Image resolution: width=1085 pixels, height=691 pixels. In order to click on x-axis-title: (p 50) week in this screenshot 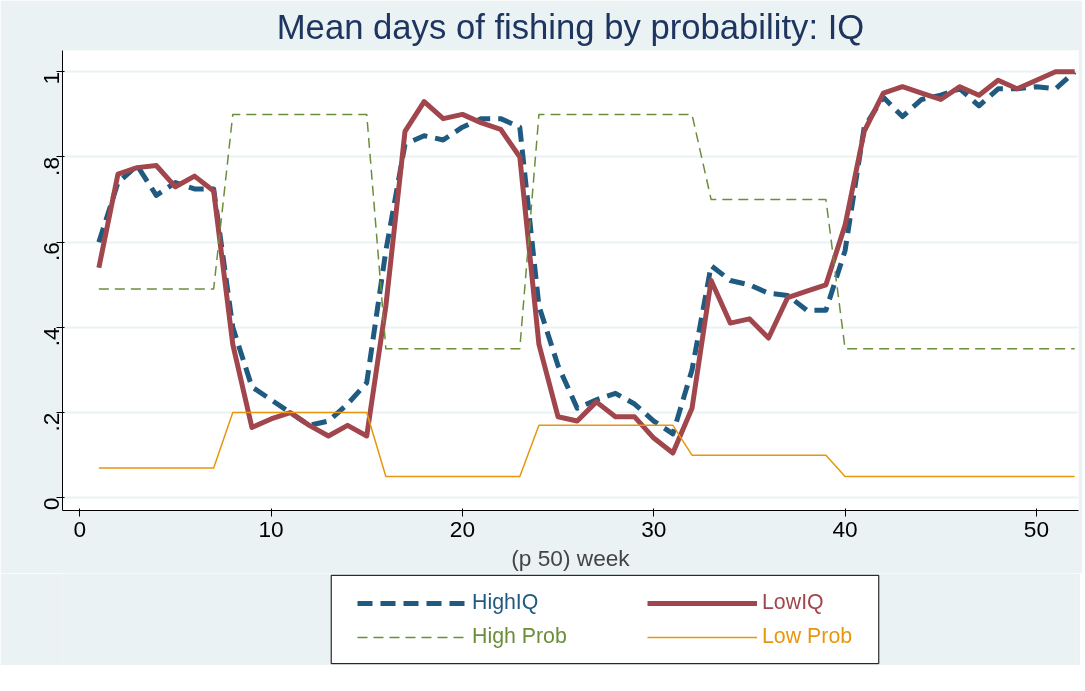, I will do `click(571, 557)`.